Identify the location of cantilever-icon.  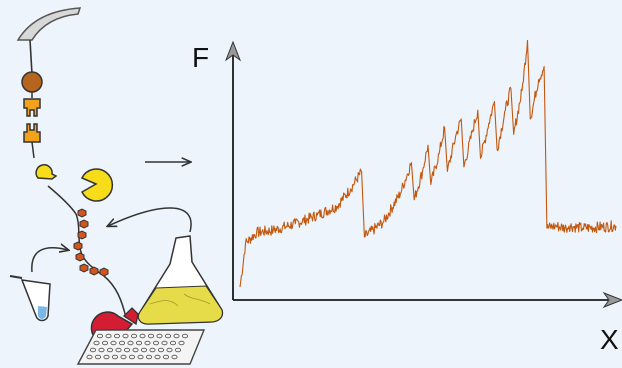
(49, 24).